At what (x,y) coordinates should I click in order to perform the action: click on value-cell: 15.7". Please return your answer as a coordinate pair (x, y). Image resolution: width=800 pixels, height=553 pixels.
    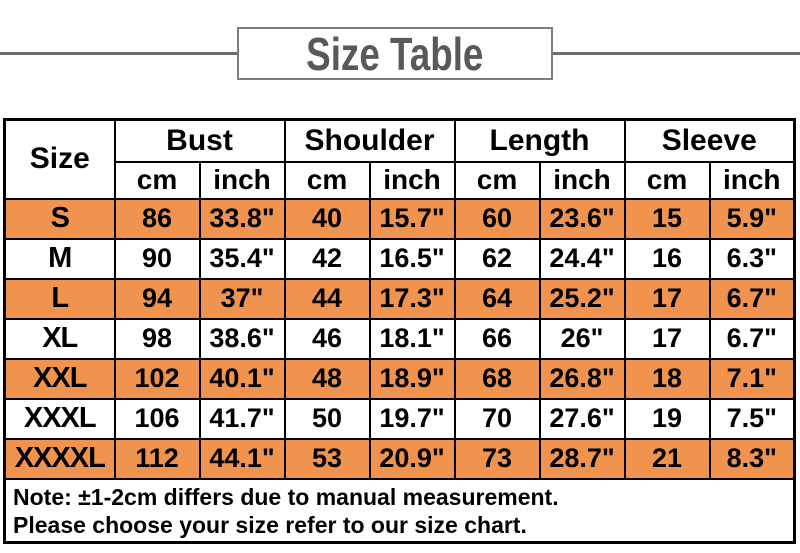
    Looking at the image, I should click on (412, 218).